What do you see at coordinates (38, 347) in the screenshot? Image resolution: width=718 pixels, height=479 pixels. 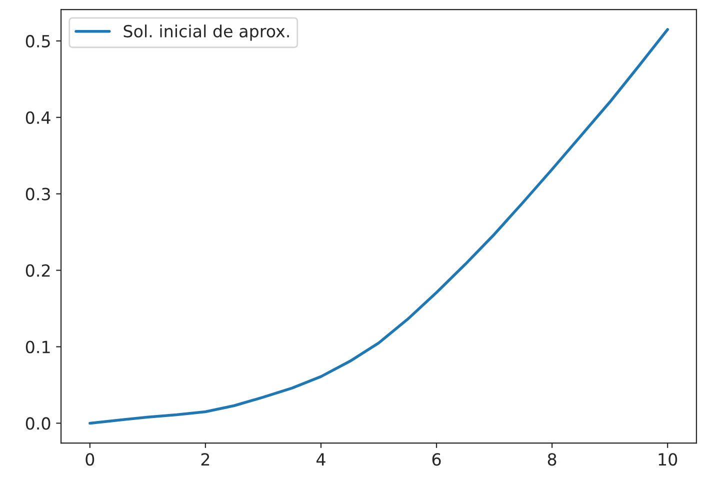 I see `y-tick-label: 0.1` at bounding box center [38, 347].